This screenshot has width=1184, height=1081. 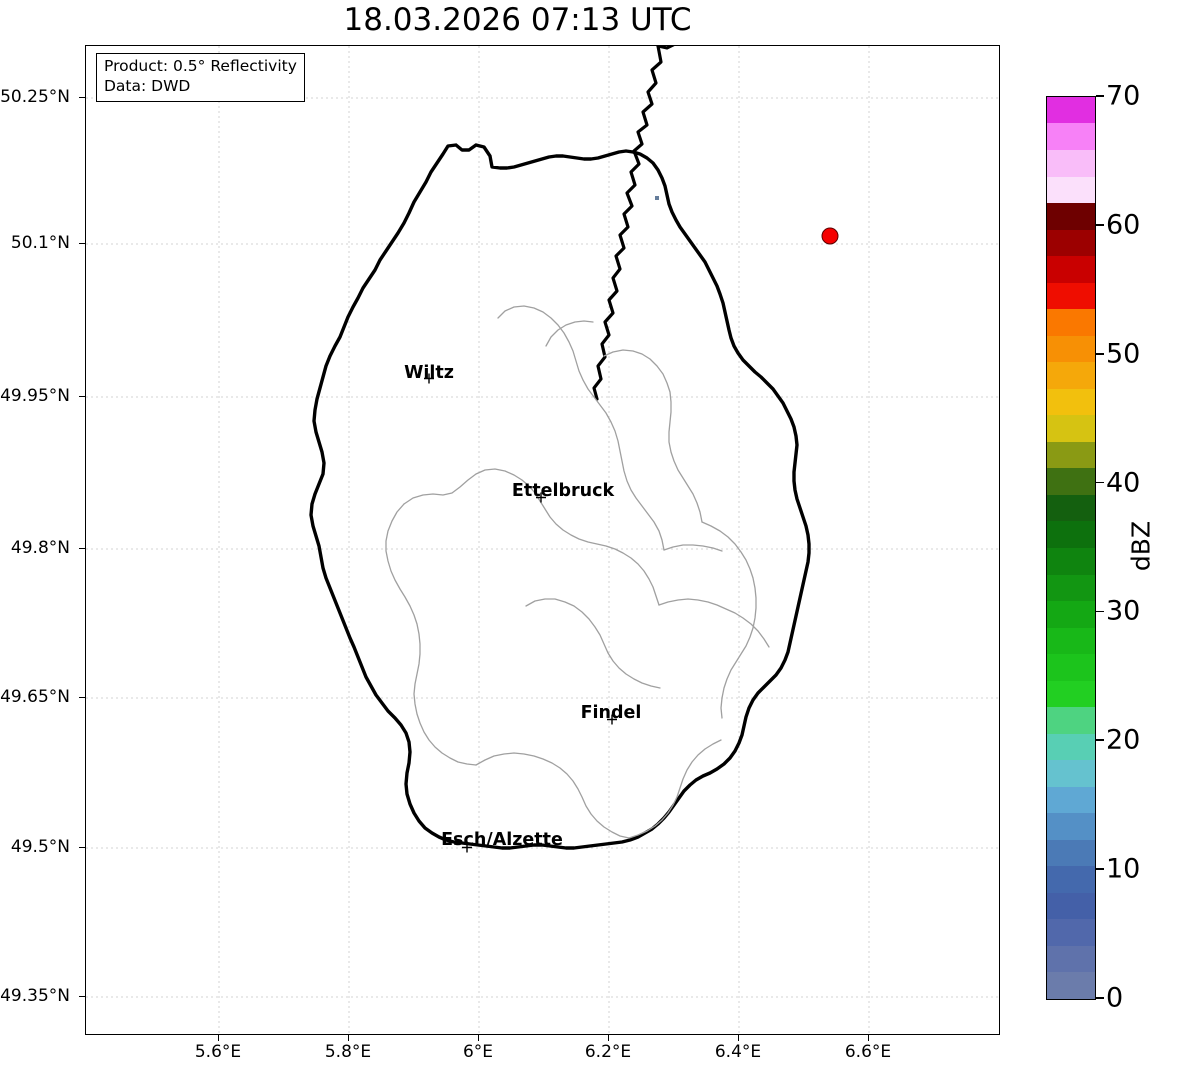 I want to click on colorbar-tick-label: 30, so click(x=1123, y=611).